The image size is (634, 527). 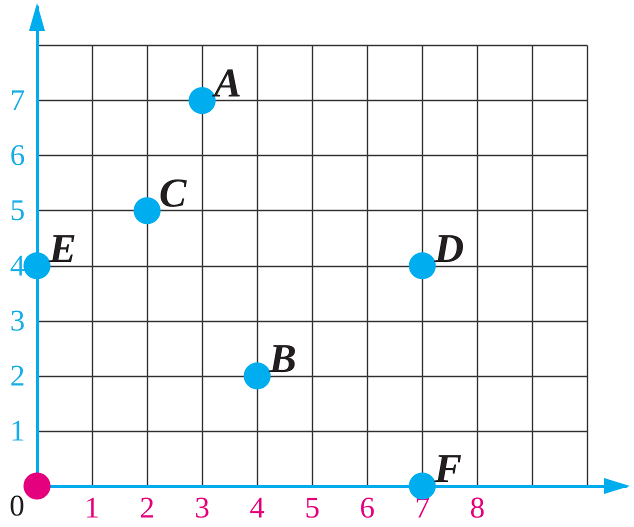 I want to click on x-tick-label: 5, so click(x=312, y=508).